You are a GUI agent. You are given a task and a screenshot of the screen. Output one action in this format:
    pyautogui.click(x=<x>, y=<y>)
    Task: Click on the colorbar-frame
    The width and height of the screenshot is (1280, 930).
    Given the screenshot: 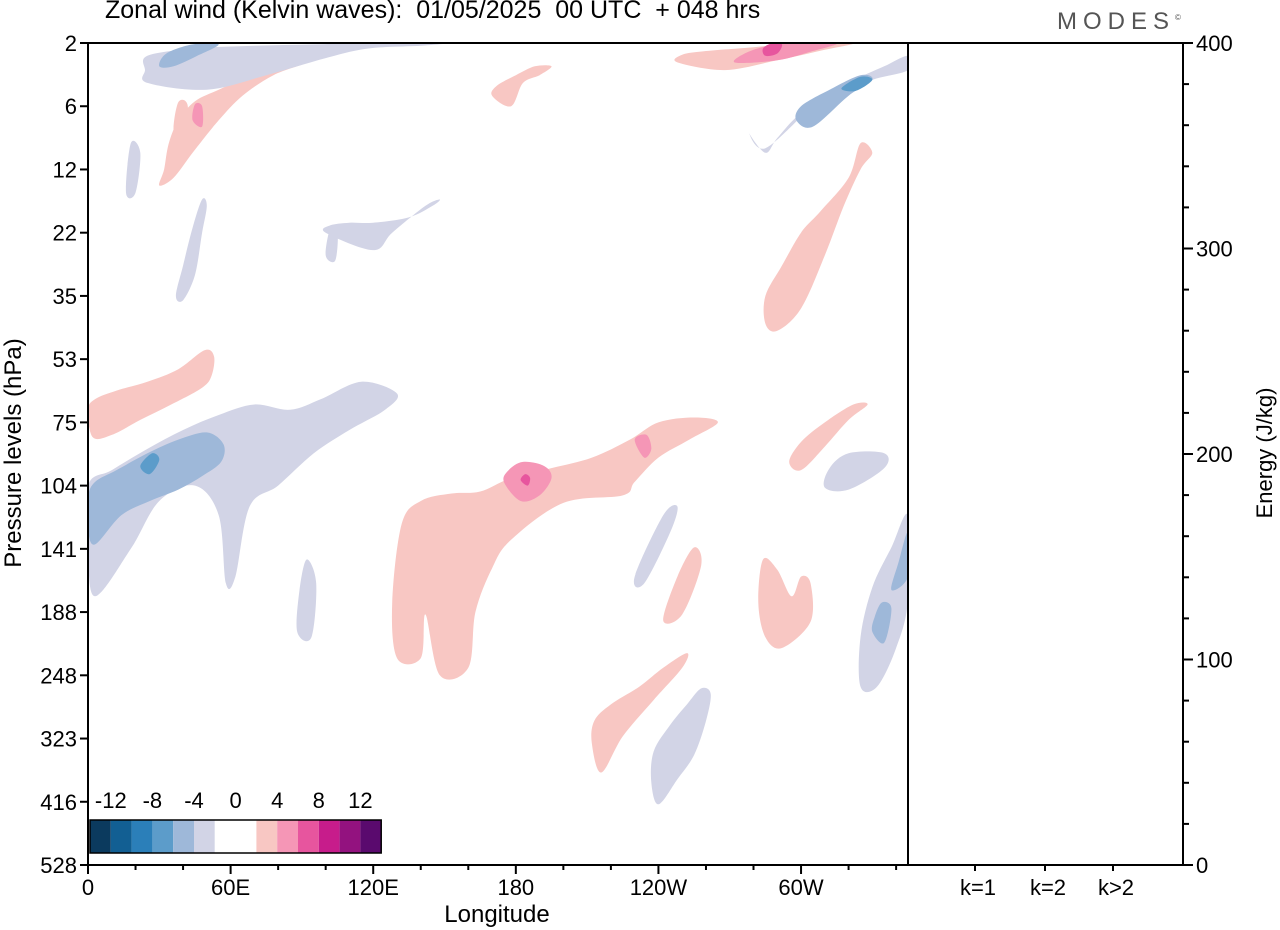 What is the action you would take?
    pyautogui.click(x=235, y=836)
    